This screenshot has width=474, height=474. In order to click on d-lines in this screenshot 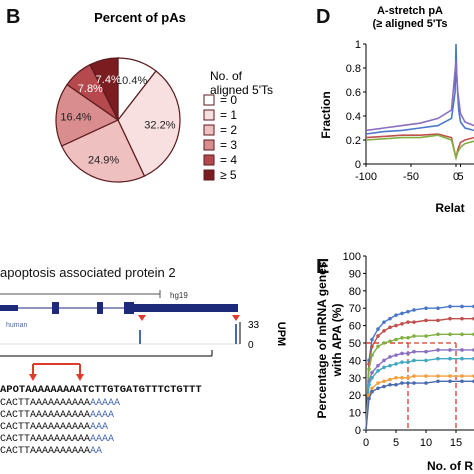, I will do `click(419, 102)`.